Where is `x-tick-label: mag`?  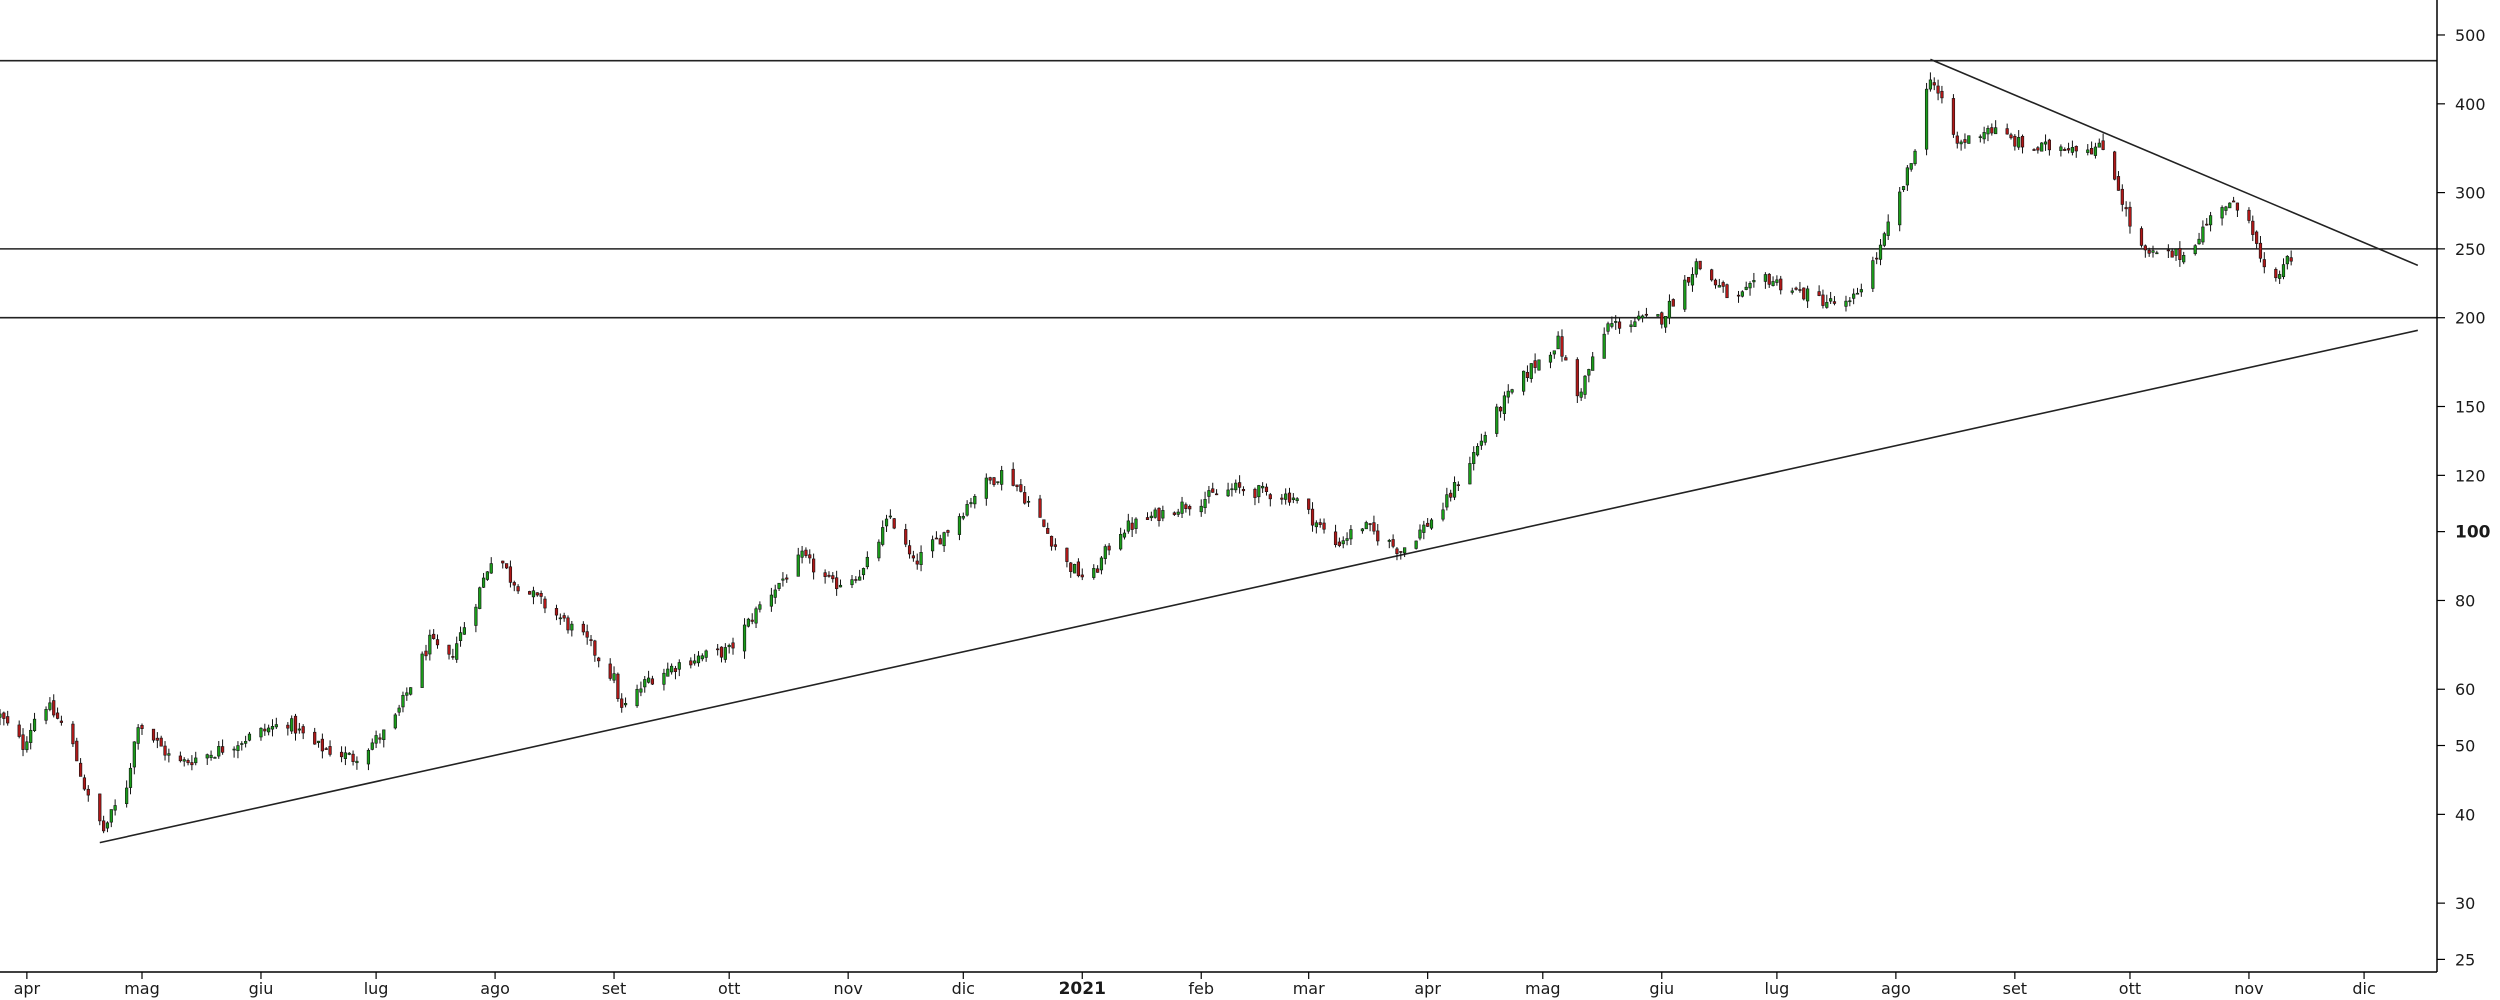
x-tick-label: mag is located at coordinates (142, 988).